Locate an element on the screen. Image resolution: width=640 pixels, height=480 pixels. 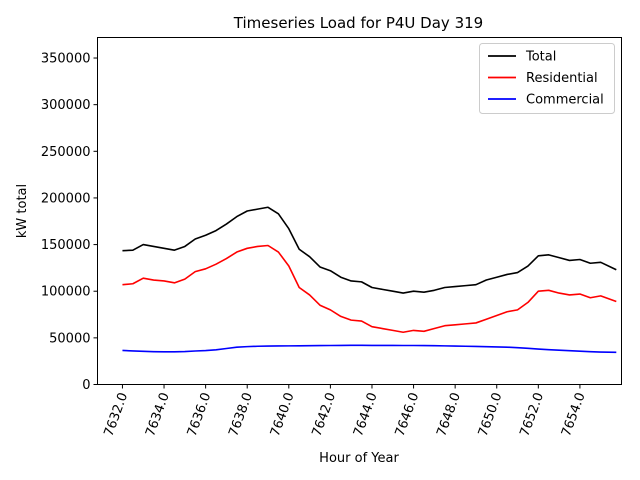
x-axis-label: Hour of Year is located at coordinates (359, 458).